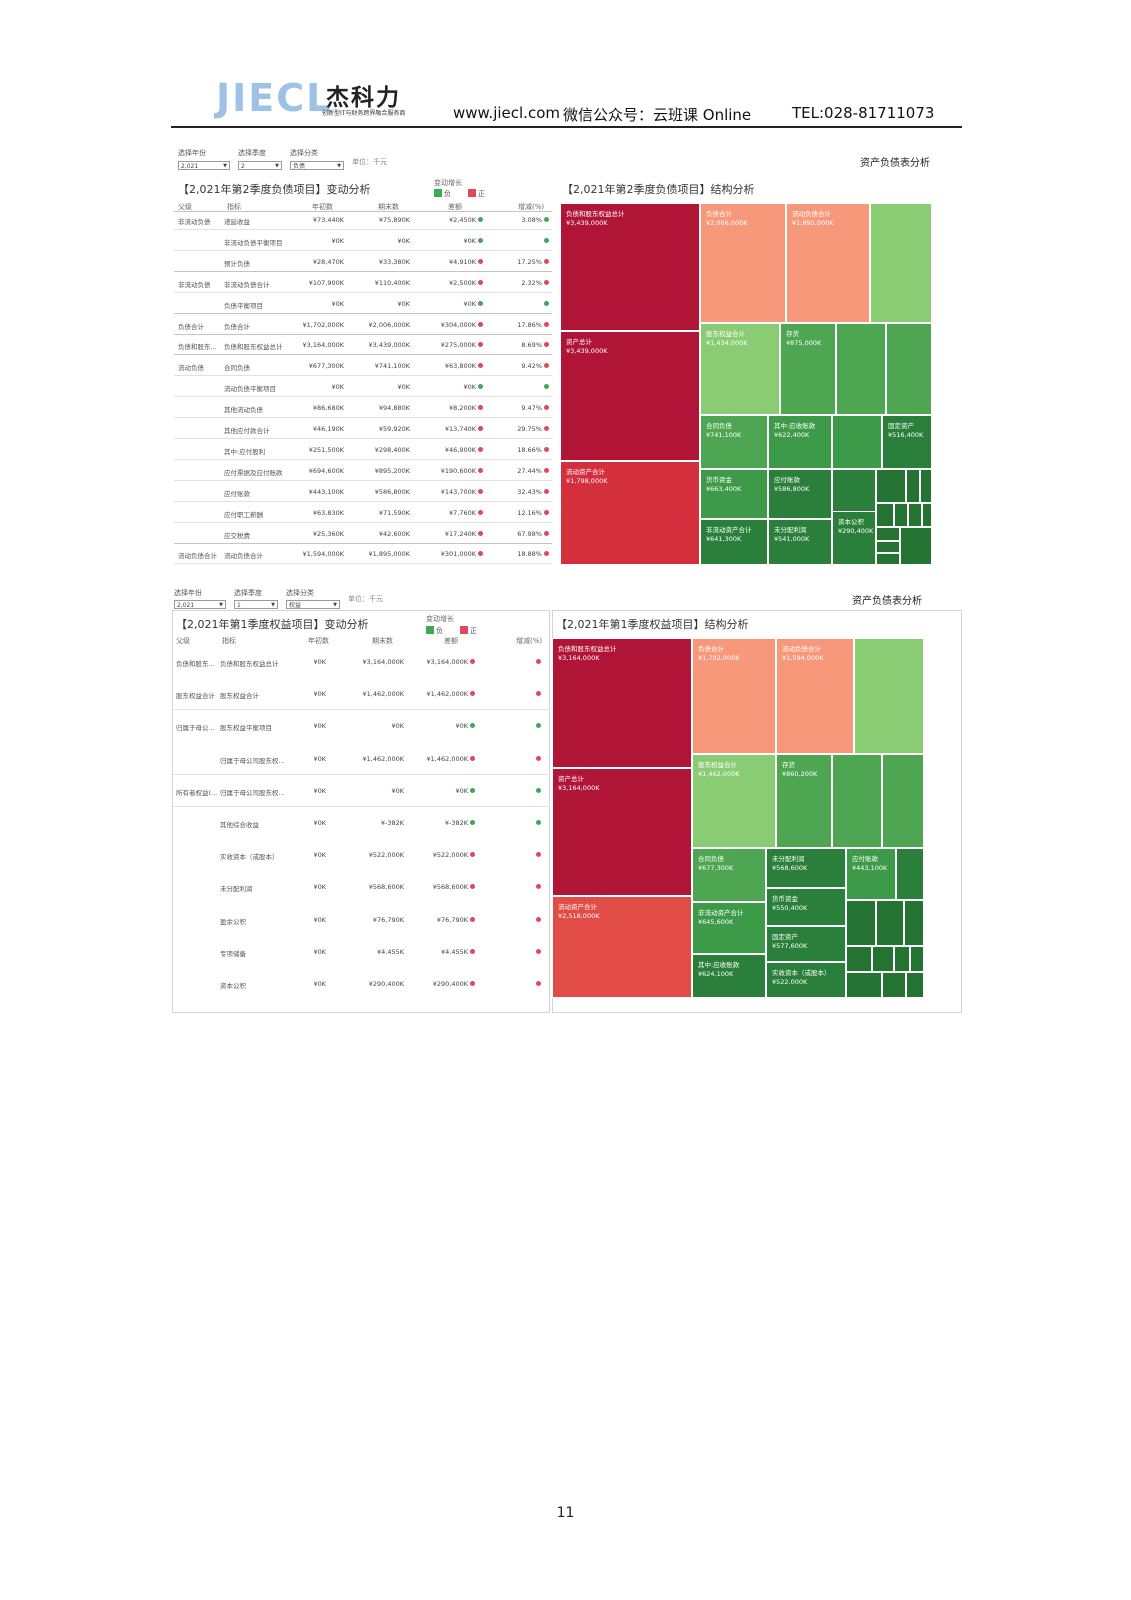  What do you see at coordinates (734, 494) in the screenshot?
I see `treemap-cell: 货币资金 ¥663,400K` at bounding box center [734, 494].